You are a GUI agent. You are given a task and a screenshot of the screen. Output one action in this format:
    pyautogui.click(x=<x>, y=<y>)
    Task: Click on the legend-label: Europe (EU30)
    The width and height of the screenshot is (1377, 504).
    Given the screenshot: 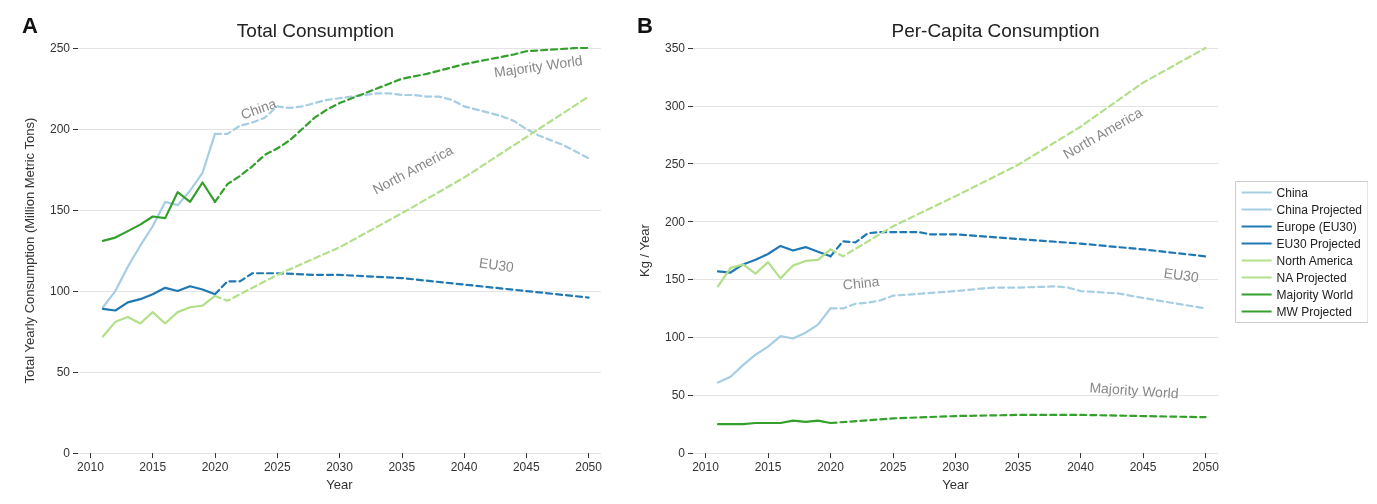 What is the action you would take?
    pyautogui.click(x=1316, y=226)
    